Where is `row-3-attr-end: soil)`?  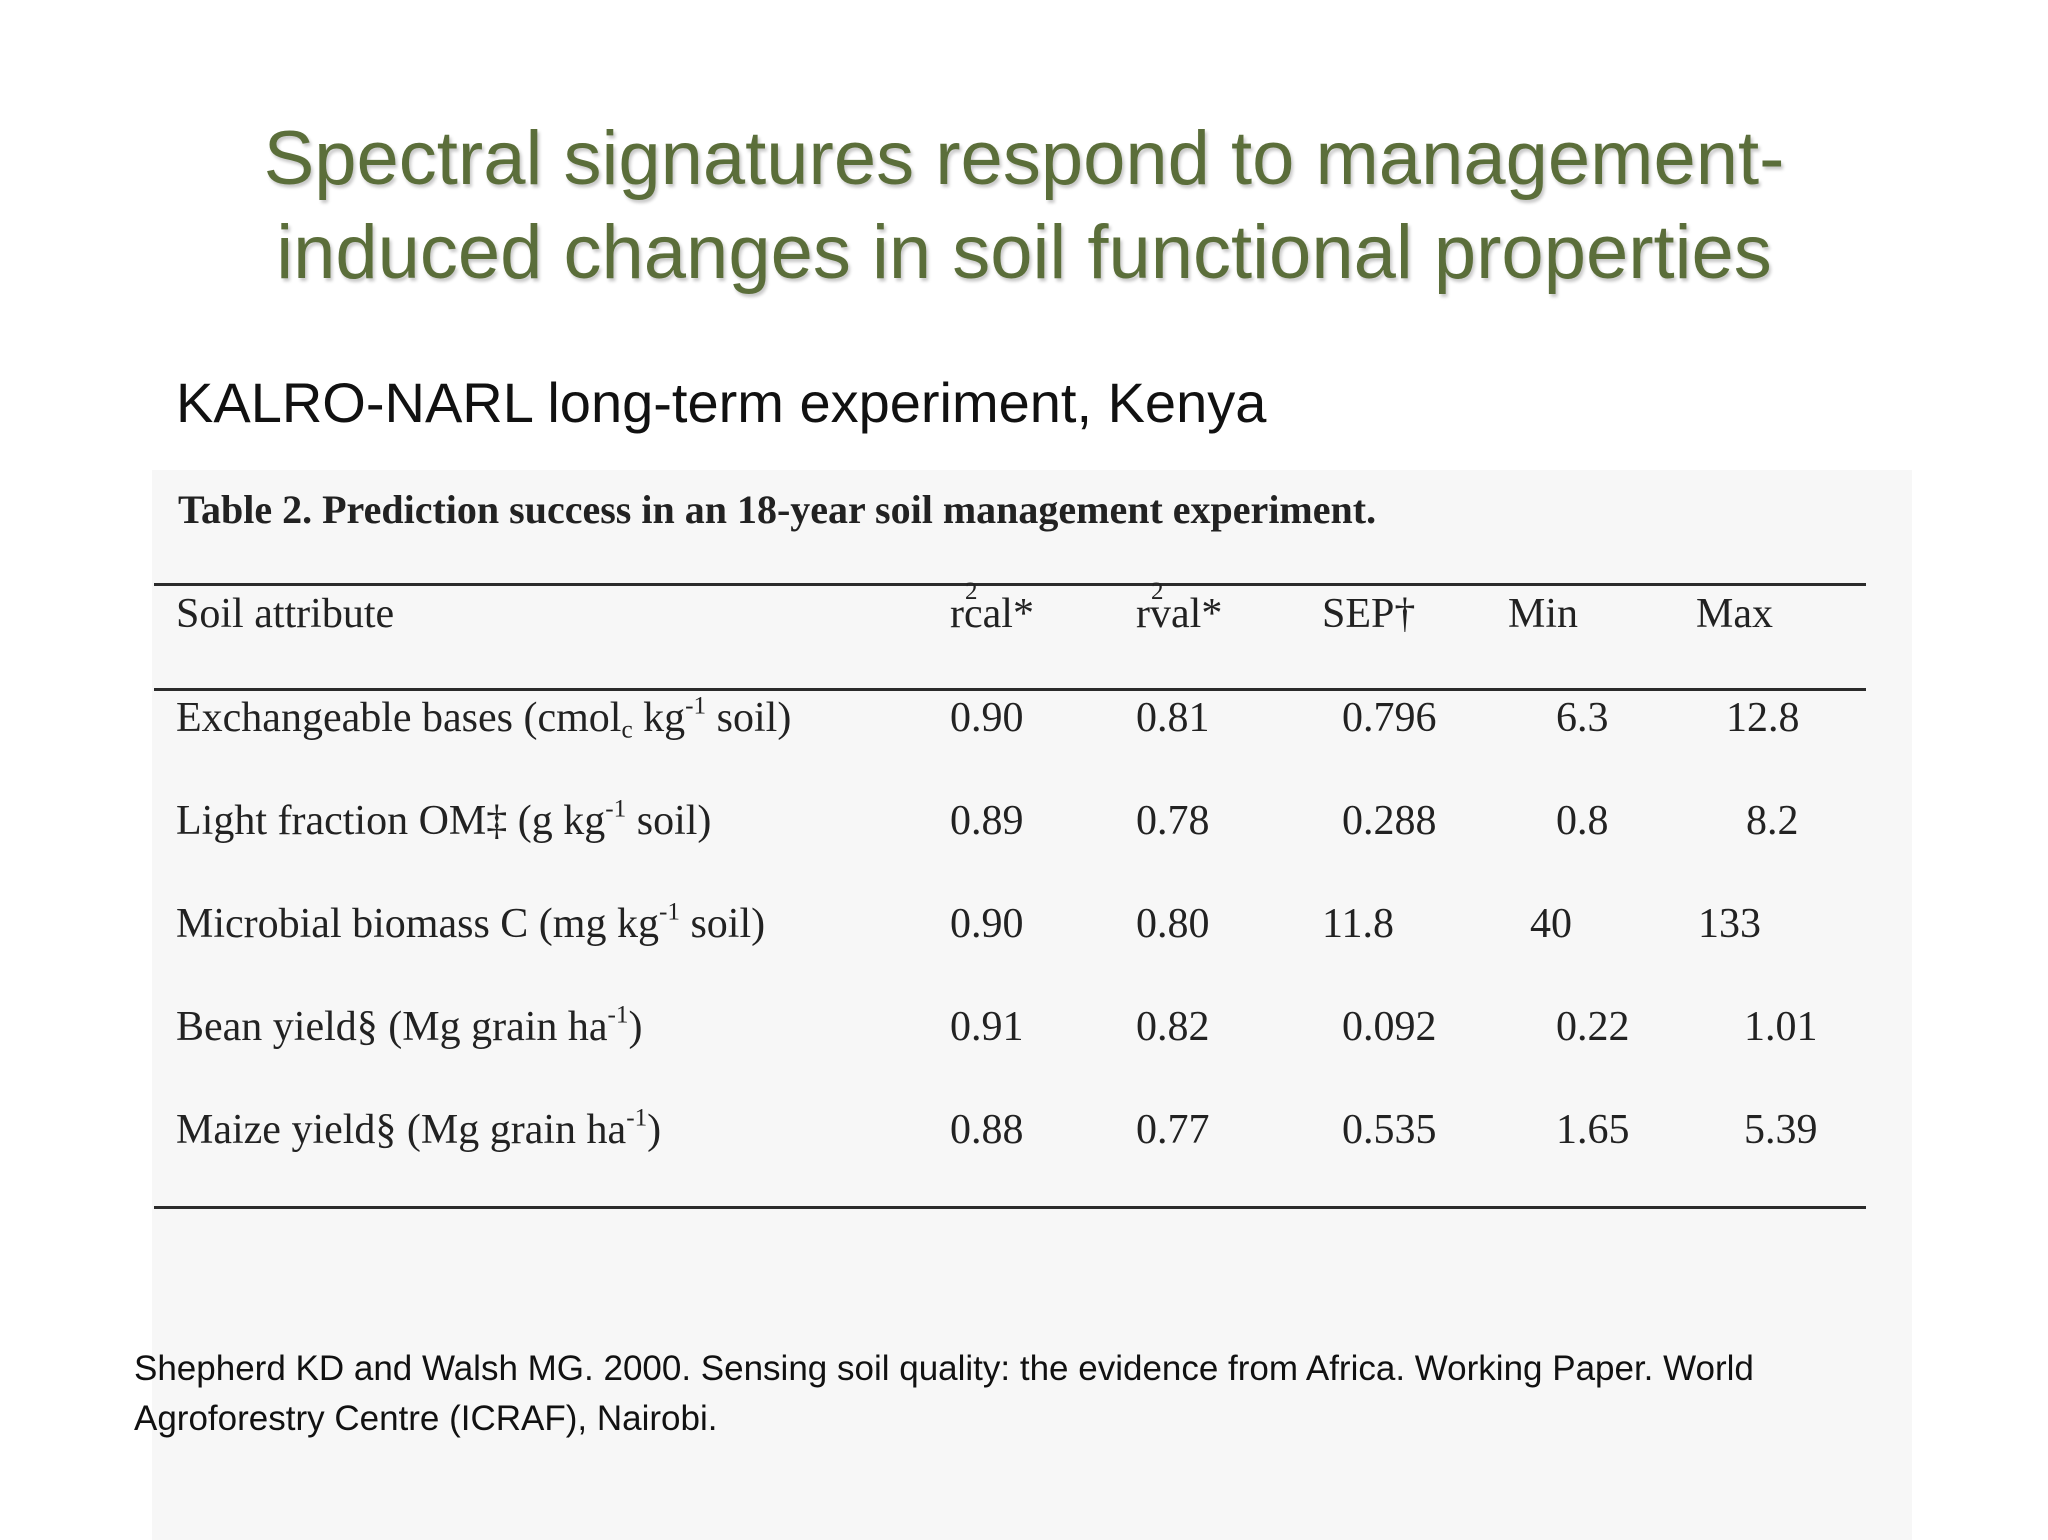
row-3-attr-end: soil) is located at coordinates (722, 924).